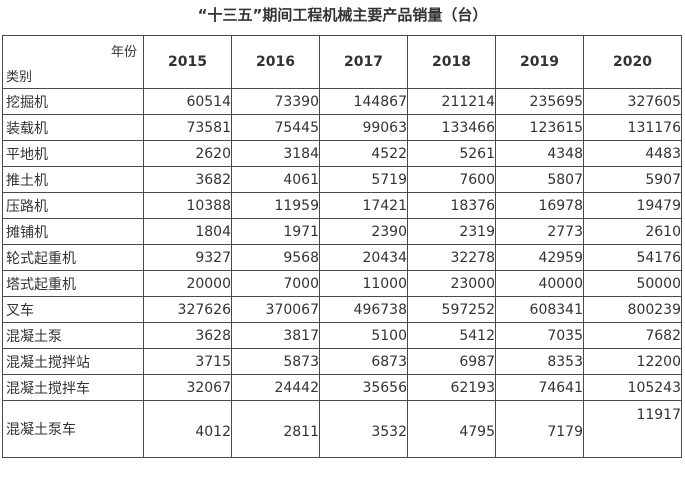  Describe the element at coordinates (632, 62) in the screenshot. I see `year-header: 2020` at that location.